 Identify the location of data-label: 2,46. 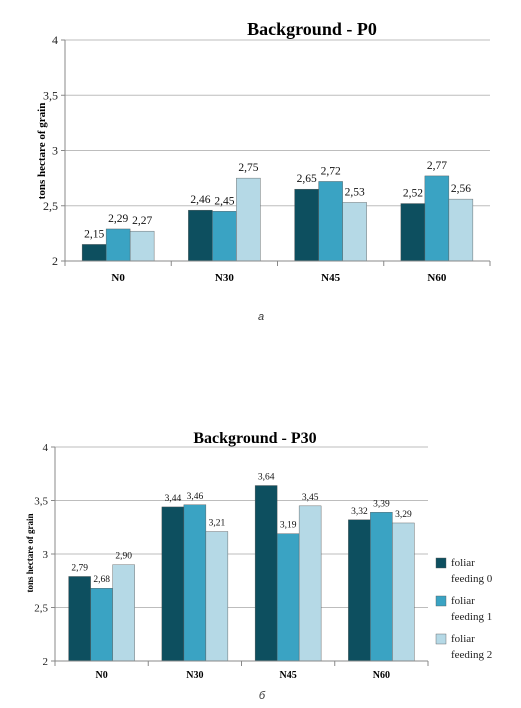
(200, 200).